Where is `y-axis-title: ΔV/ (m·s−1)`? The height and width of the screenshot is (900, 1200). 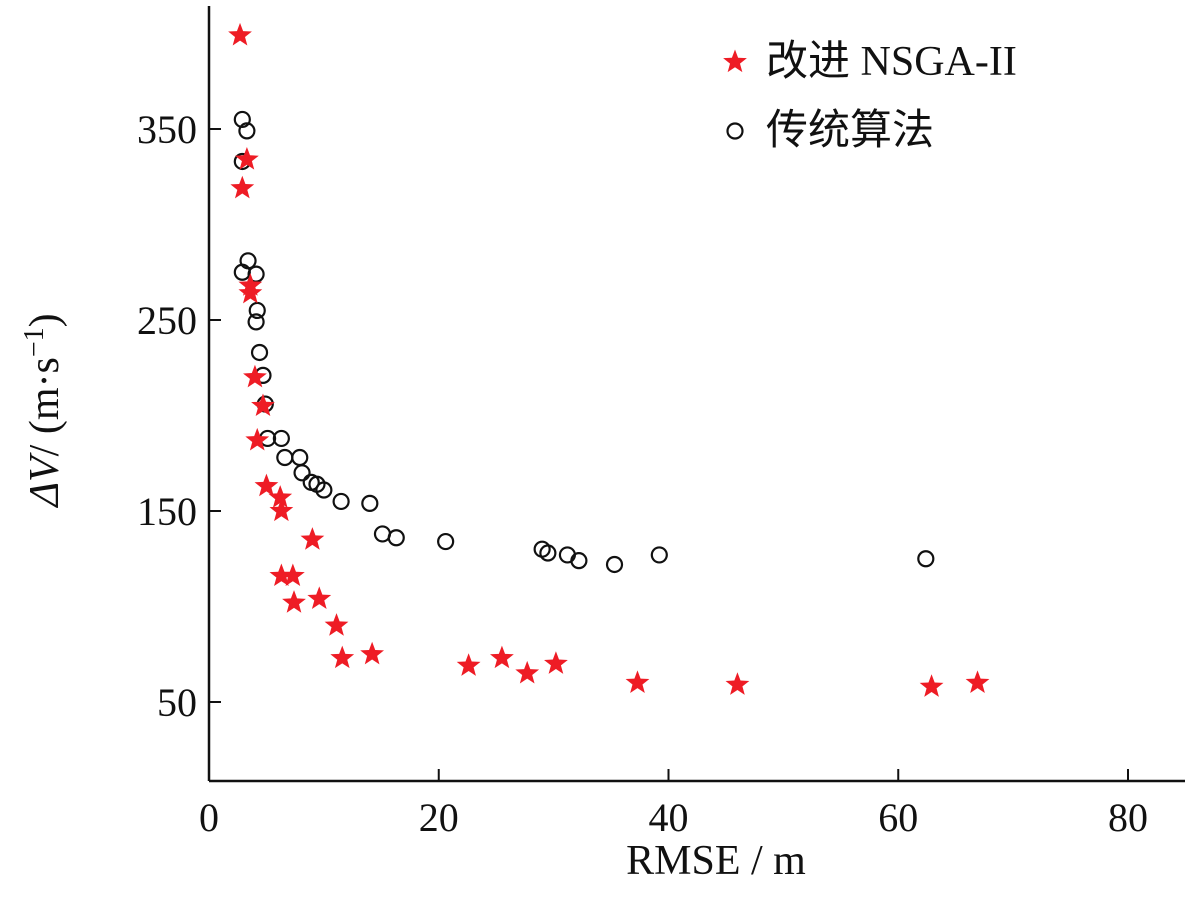 y-axis-title: ΔV/ (m·s−1) is located at coordinates (44, 410).